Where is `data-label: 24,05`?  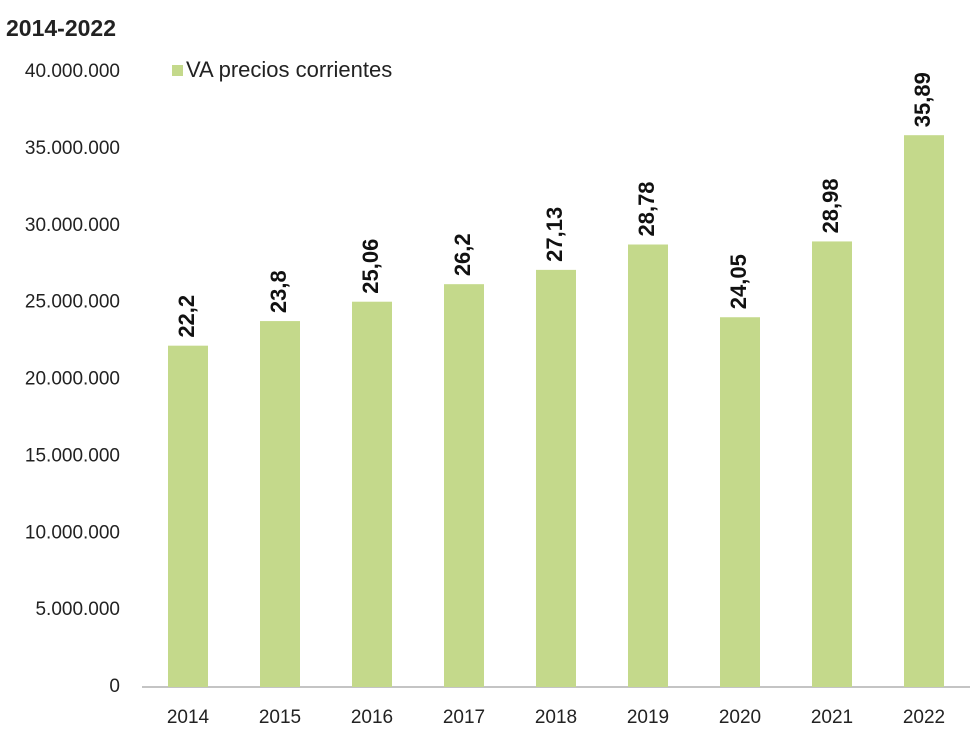 data-label: 24,05 is located at coordinates (738, 281).